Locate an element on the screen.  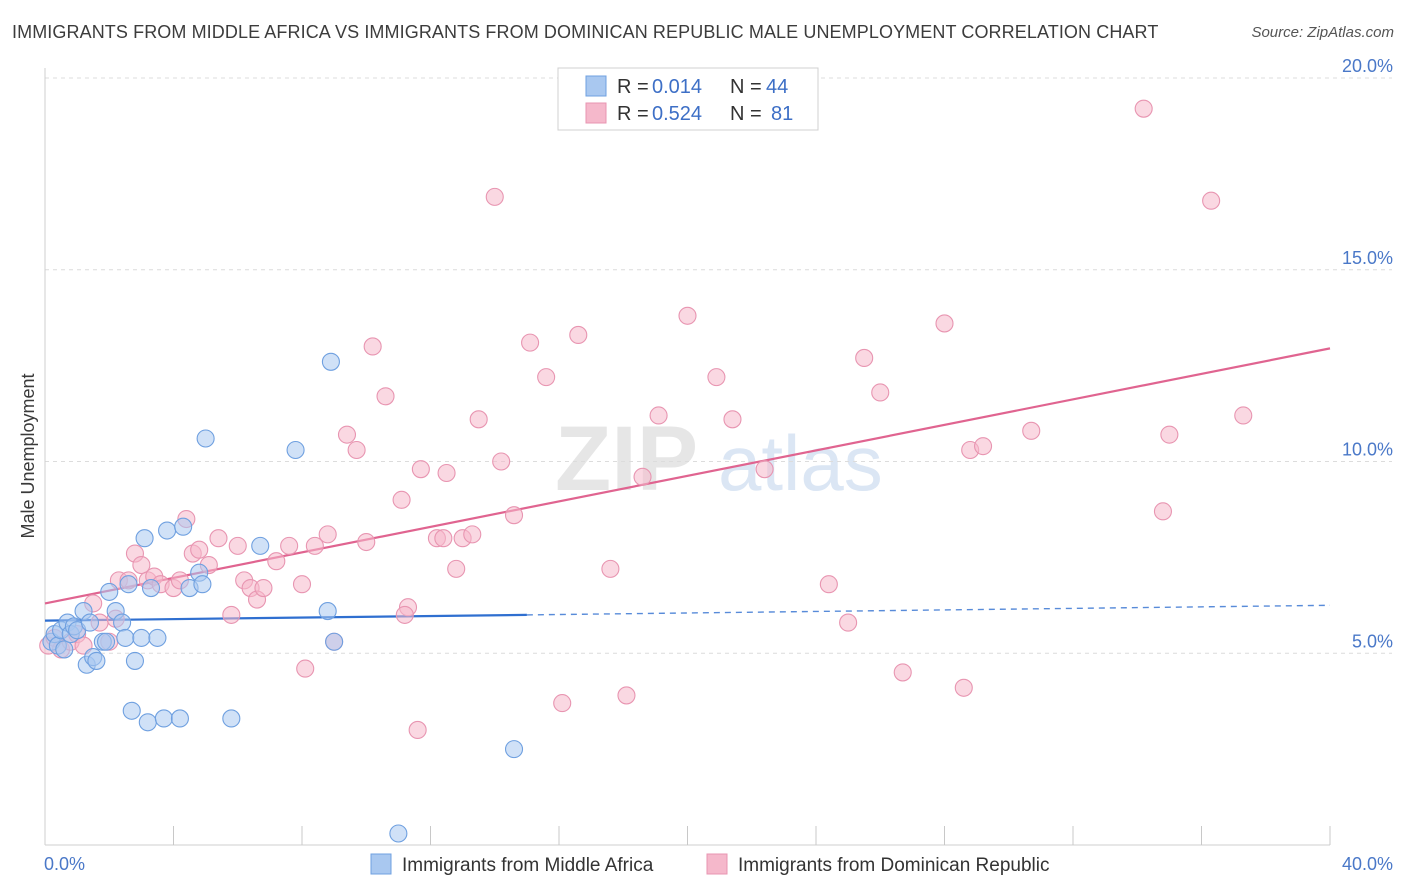
top-legend: R = 0.014 N = 44 R = 0.524 N = 81 is located at coordinates (688, 99).